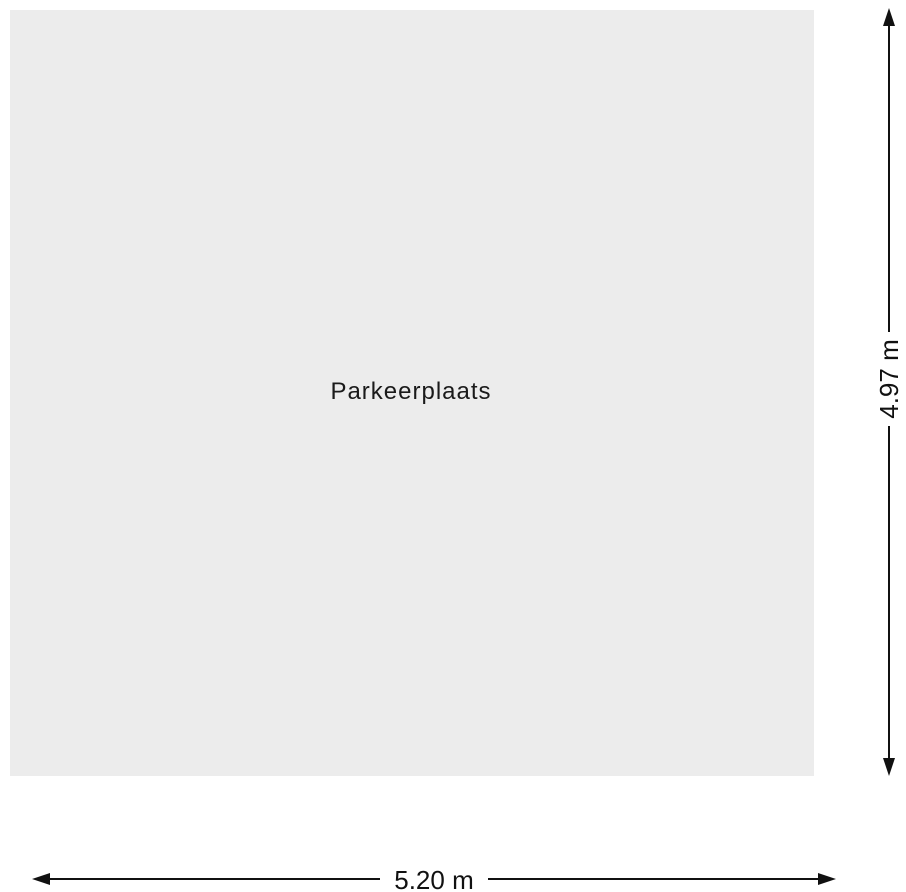 This screenshot has width=906, height=892. What do you see at coordinates (827, 879) in the screenshot?
I see `arrow-right-icon` at bounding box center [827, 879].